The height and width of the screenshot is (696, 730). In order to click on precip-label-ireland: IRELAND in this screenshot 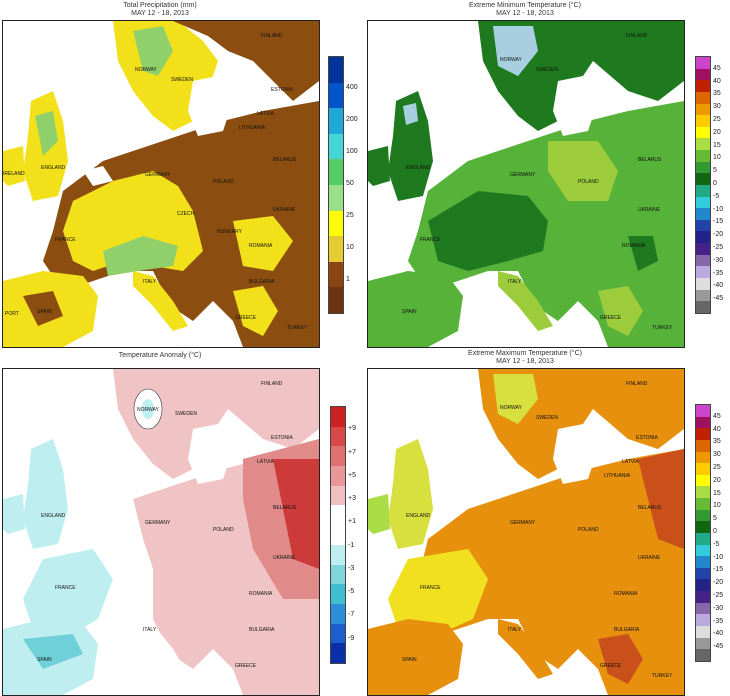, I will do `click(14, 174)`.